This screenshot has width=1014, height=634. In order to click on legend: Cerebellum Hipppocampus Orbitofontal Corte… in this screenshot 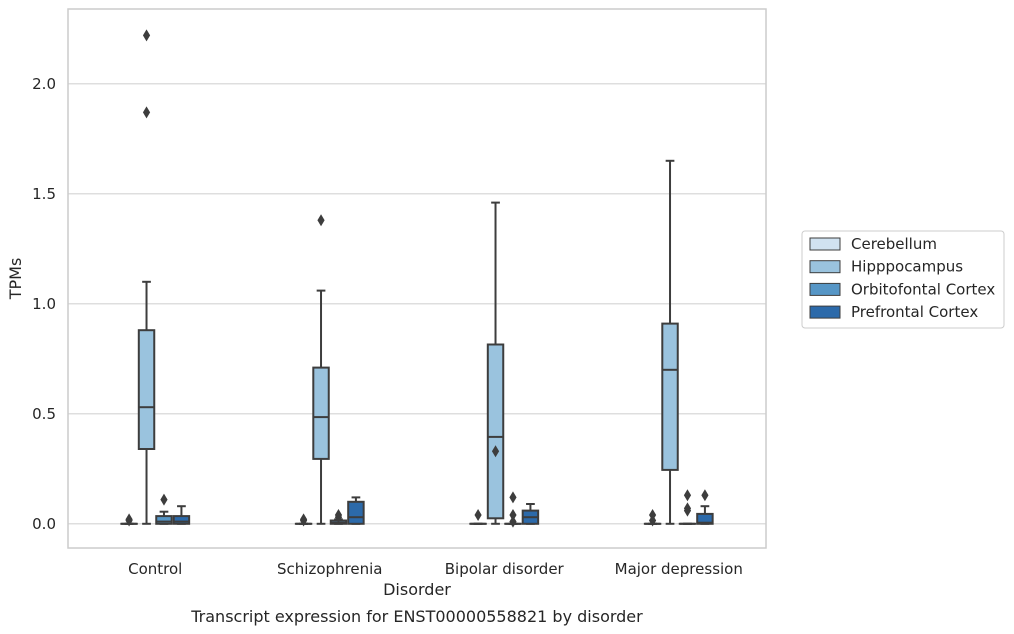, I will do `click(903, 279)`.